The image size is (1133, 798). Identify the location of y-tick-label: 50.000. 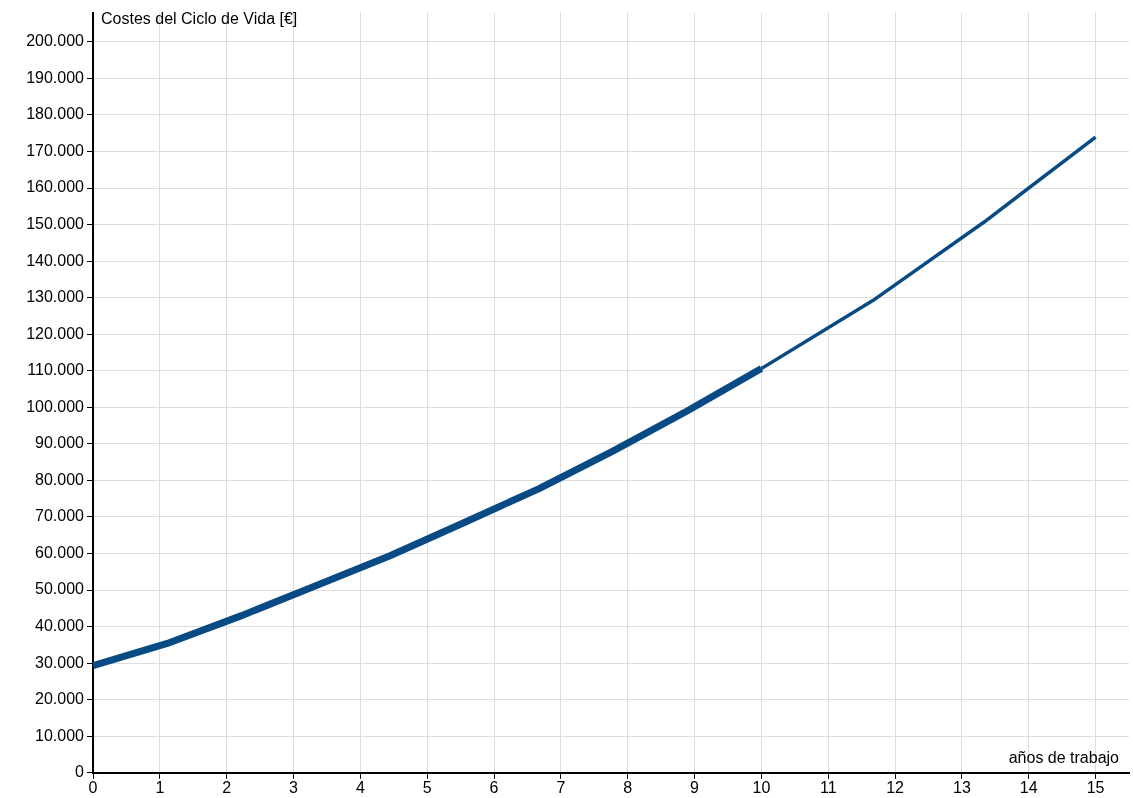
(60, 589).